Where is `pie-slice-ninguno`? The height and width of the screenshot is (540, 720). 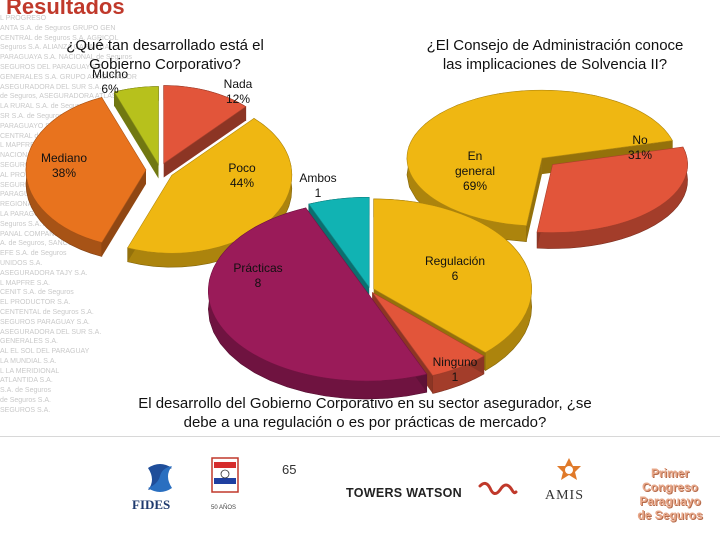
pie-slice-ninguno is located at coordinates (428, 334).